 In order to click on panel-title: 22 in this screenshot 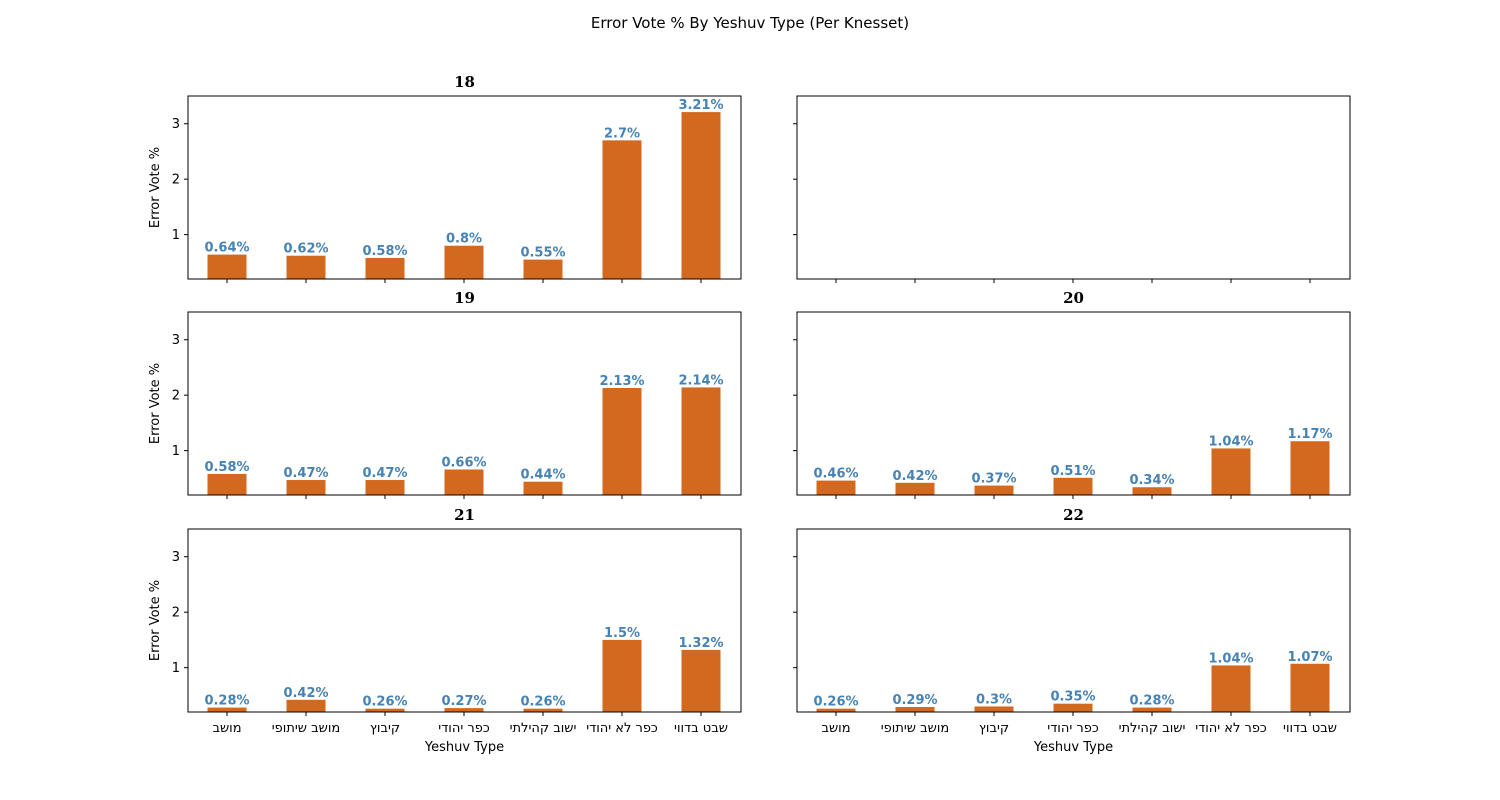, I will do `click(1073, 515)`.